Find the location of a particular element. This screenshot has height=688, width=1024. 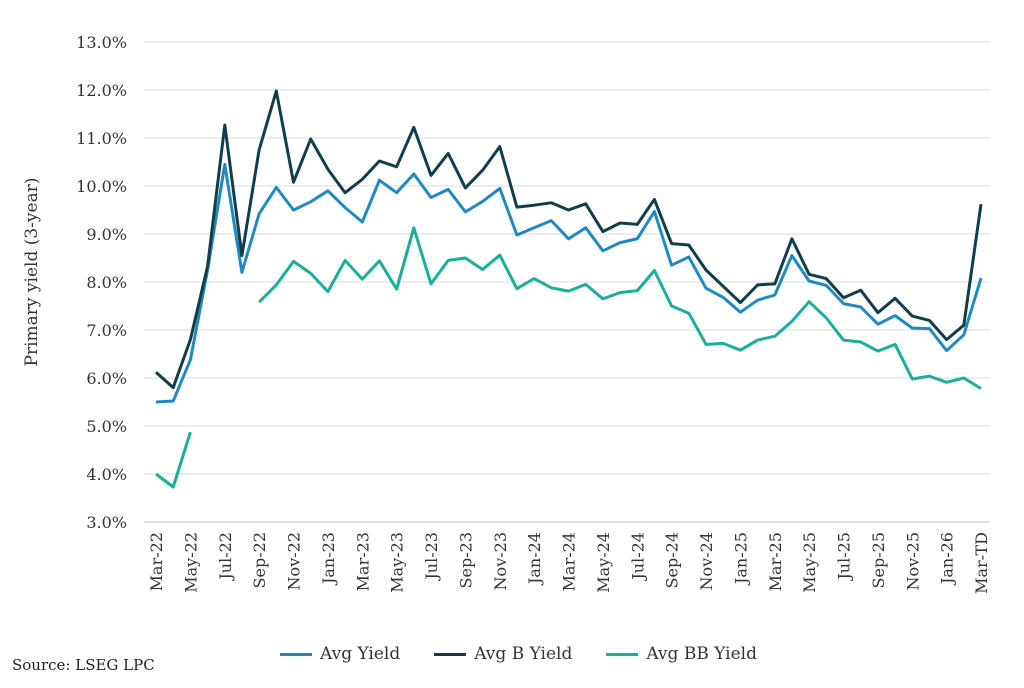

x-tick-label: May-23 is located at coordinates (397, 562).